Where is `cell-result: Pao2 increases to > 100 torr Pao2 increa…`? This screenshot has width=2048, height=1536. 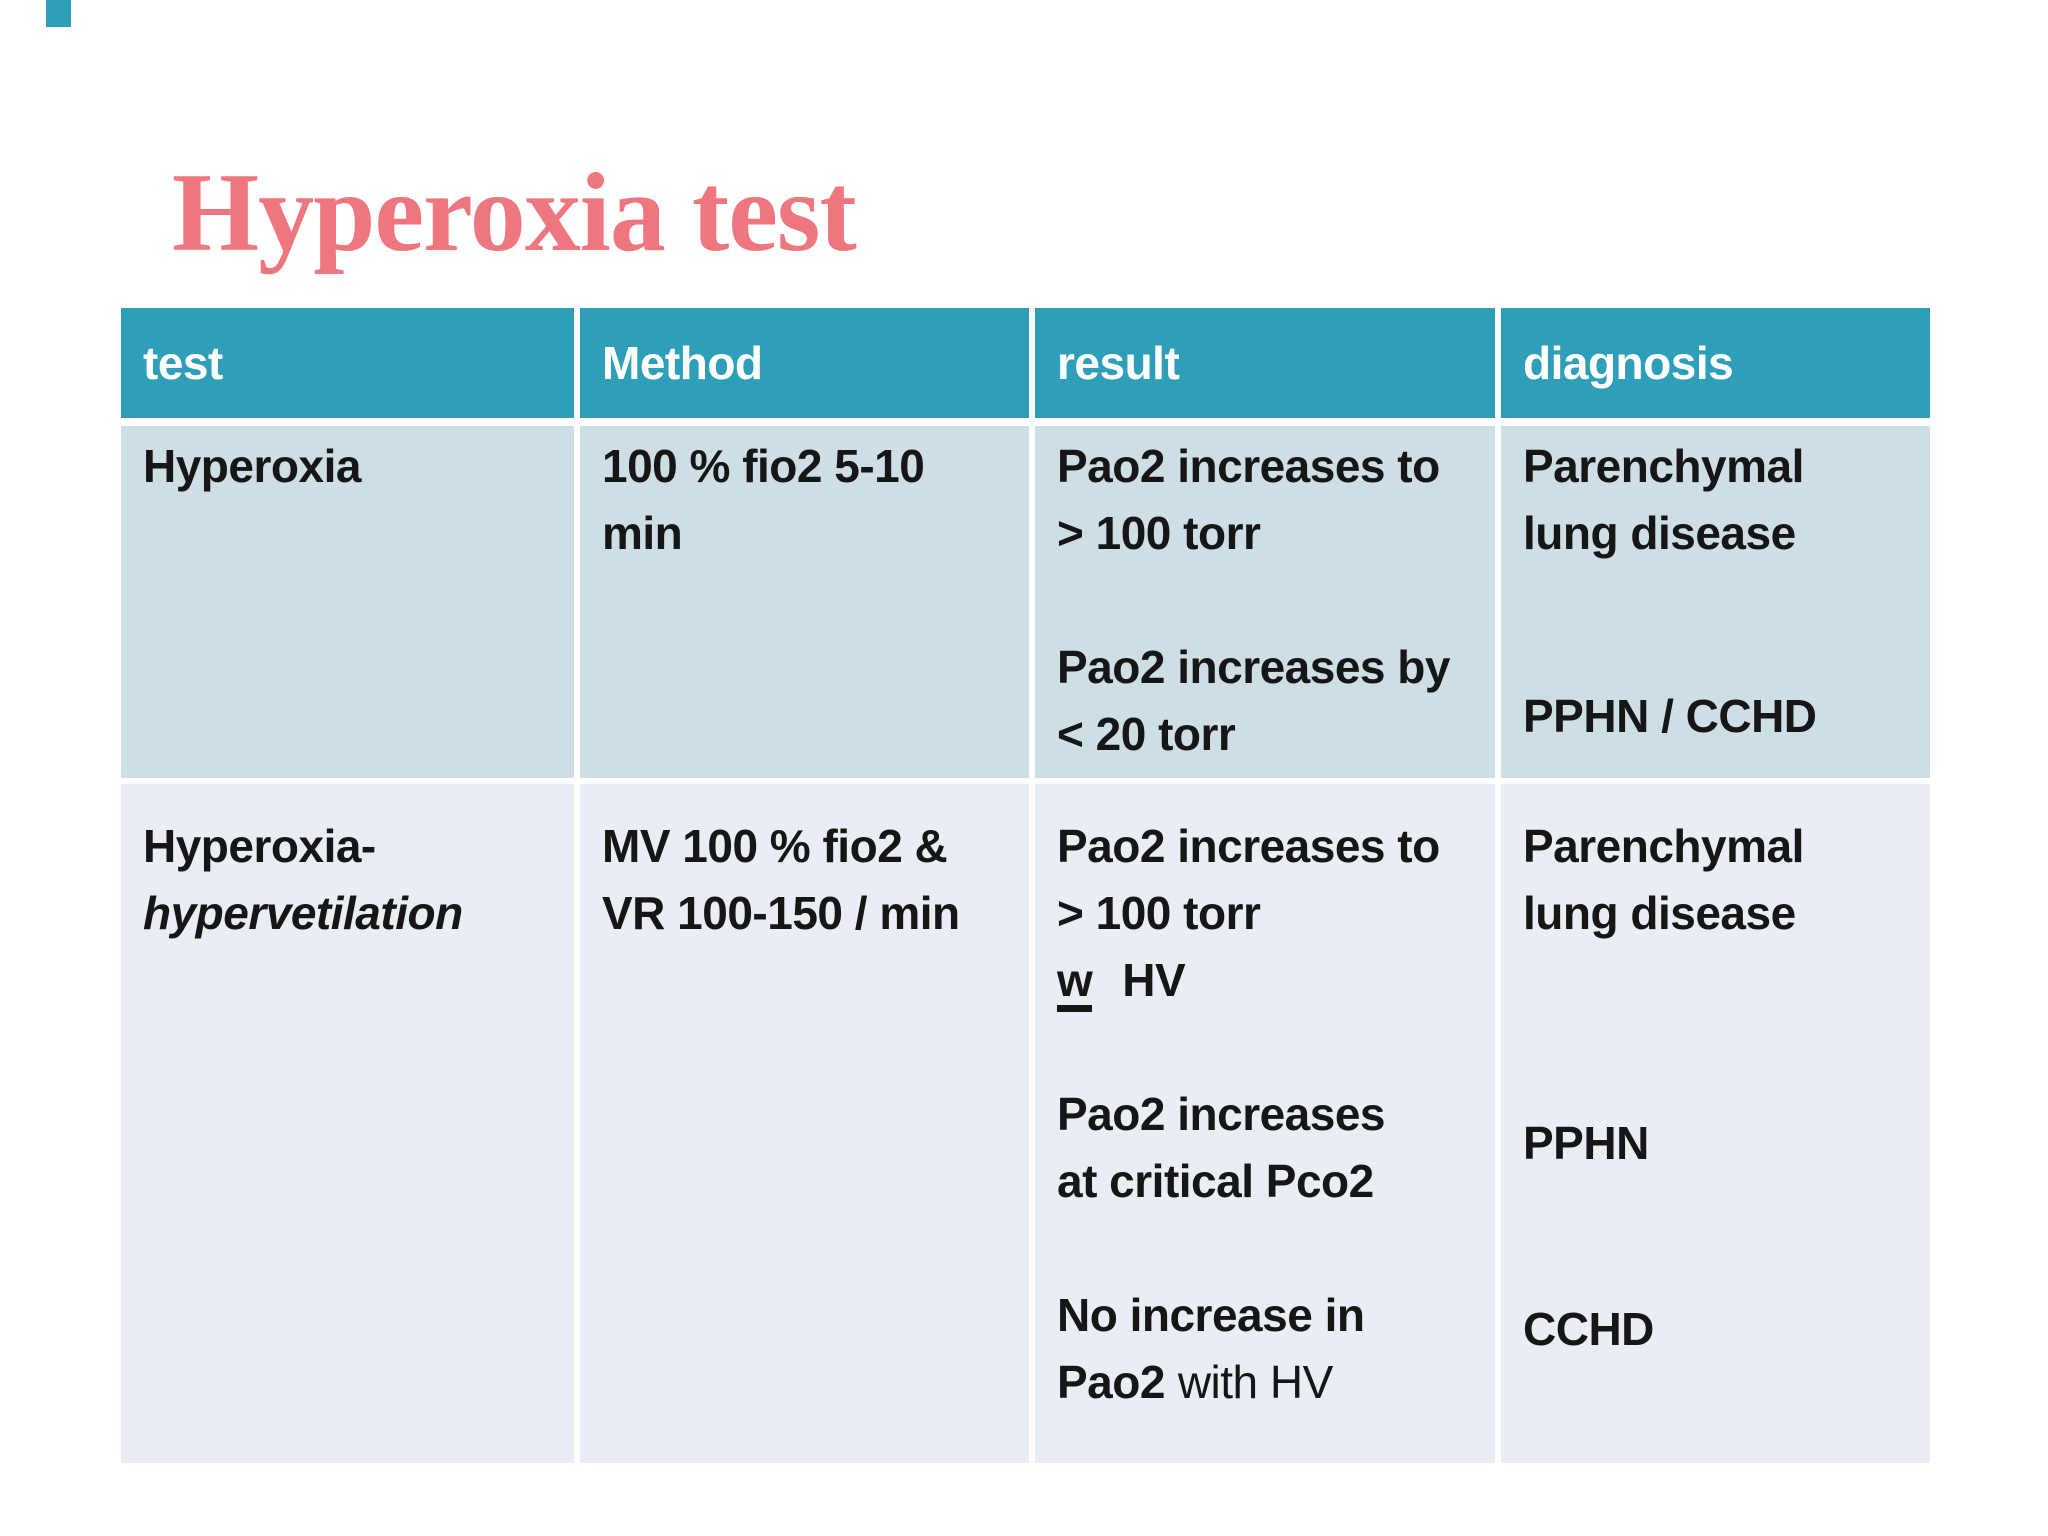
cell-result: Pao2 increases to > 100 torr Pao2 increa… is located at coordinates (1265, 602).